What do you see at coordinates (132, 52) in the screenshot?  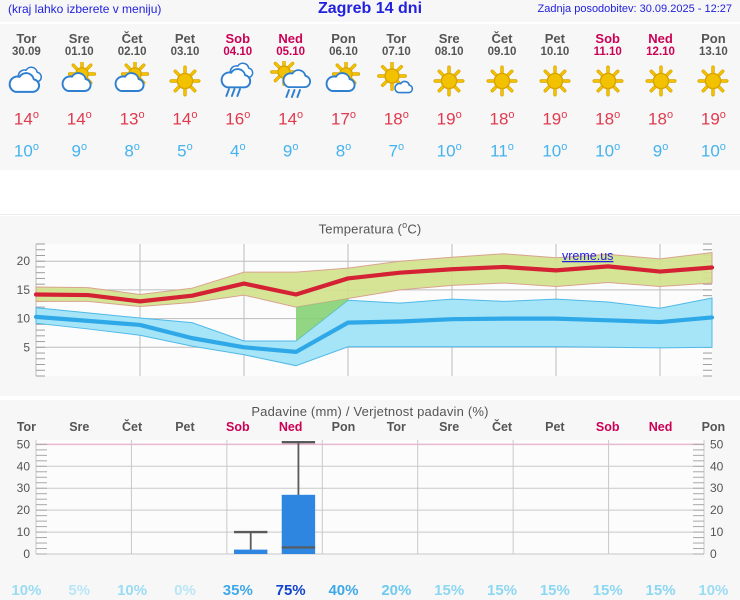 I see `day-date: 02.10` at bounding box center [132, 52].